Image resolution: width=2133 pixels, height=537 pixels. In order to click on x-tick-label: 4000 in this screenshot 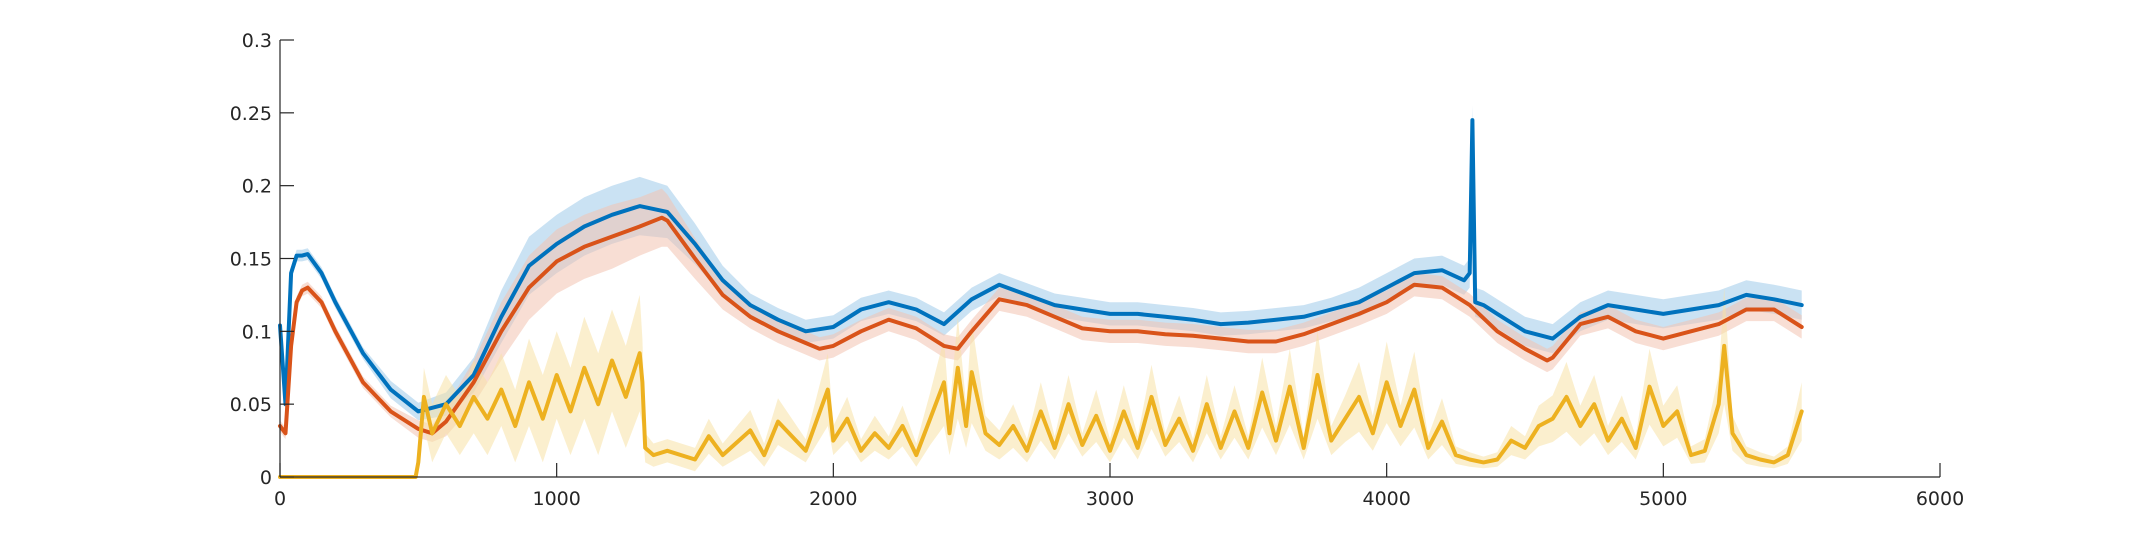, I will do `click(1386, 499)`.